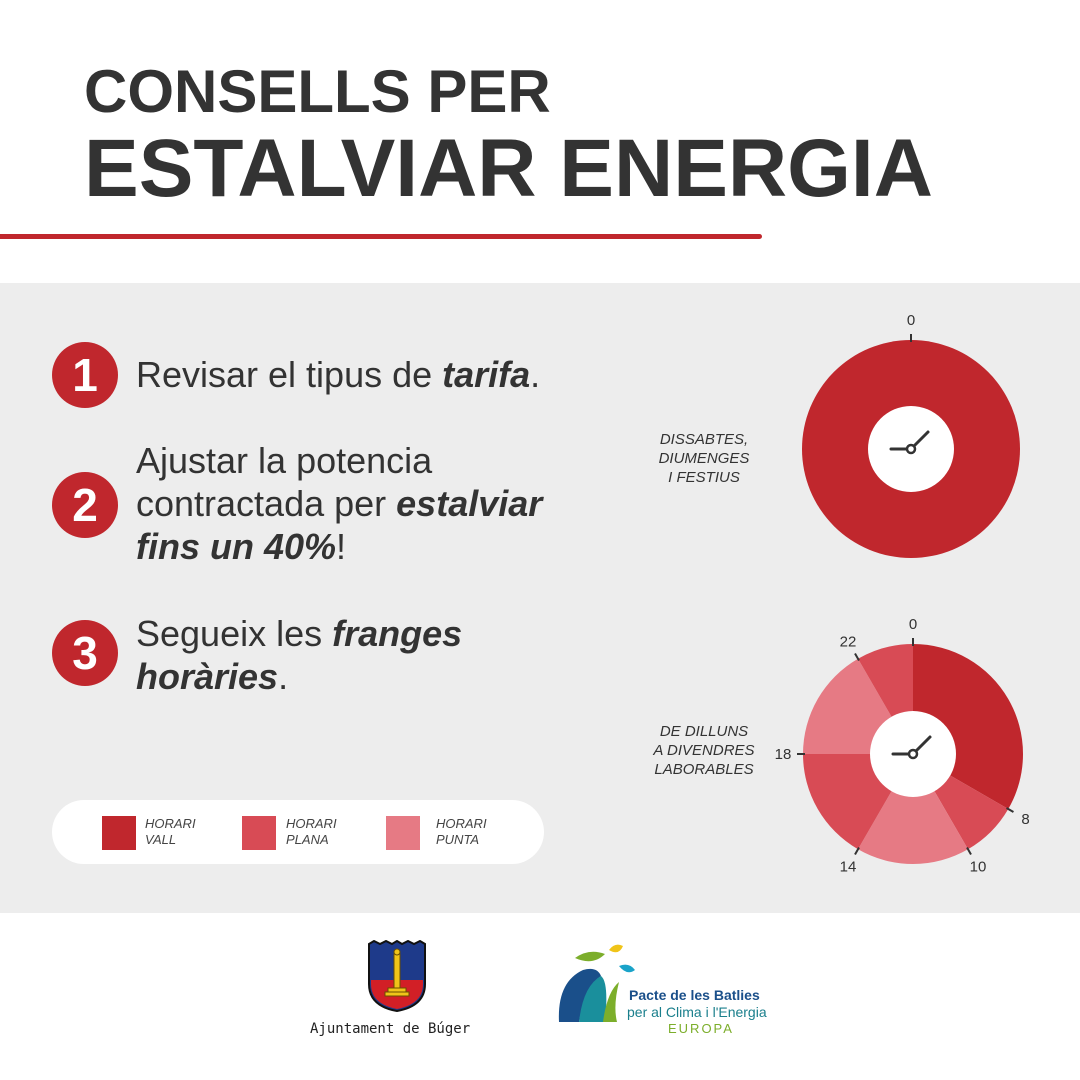  I want to click on legend: HORARI VALL HORARI PLANA HORARI PUNTA, so click(298, 832).